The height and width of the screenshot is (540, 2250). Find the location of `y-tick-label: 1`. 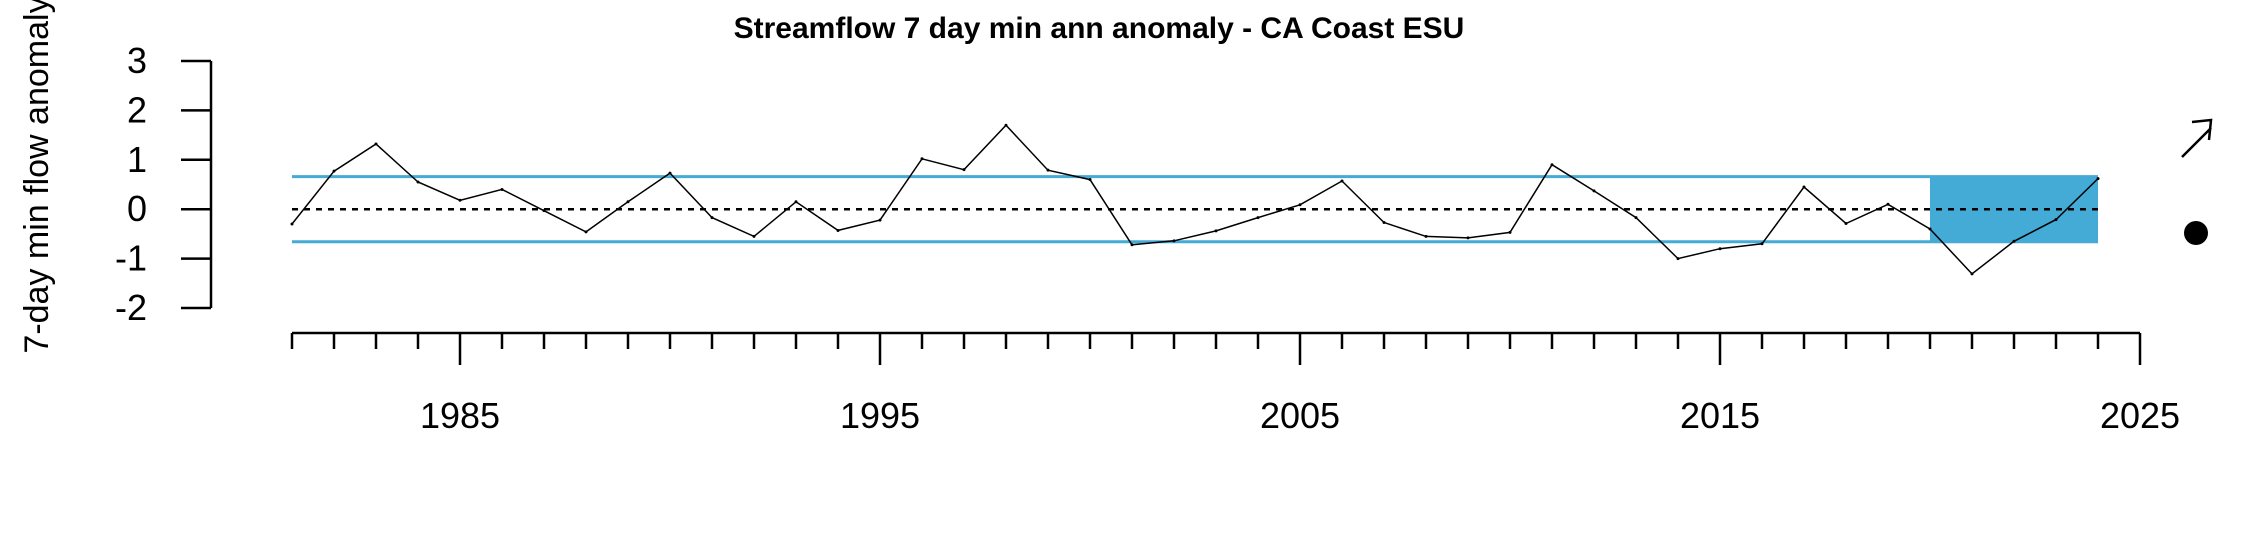

y-tick-label: 1 is located at coordinates (137, 159).